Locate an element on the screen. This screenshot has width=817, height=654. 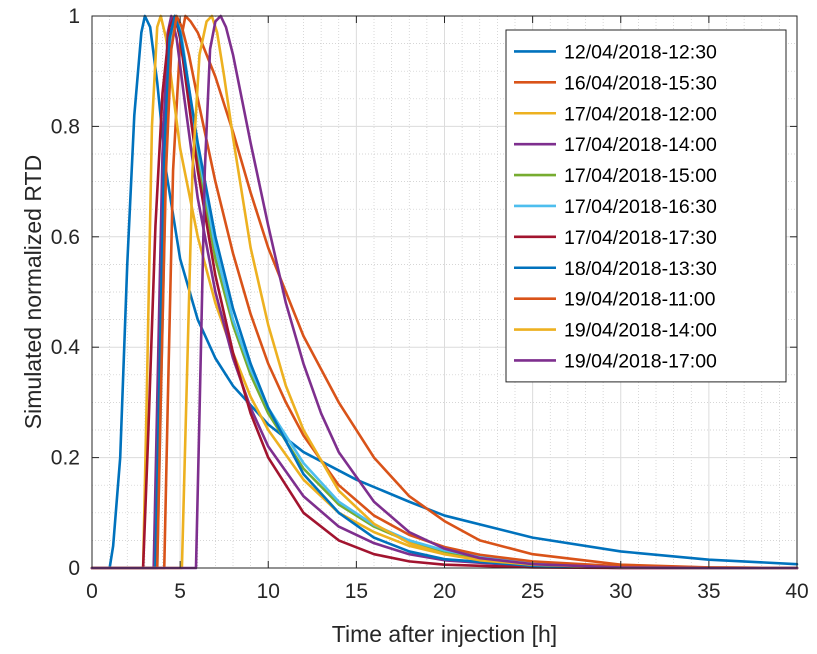
x-tick-label: 35 is located at coordinates (708, 591).